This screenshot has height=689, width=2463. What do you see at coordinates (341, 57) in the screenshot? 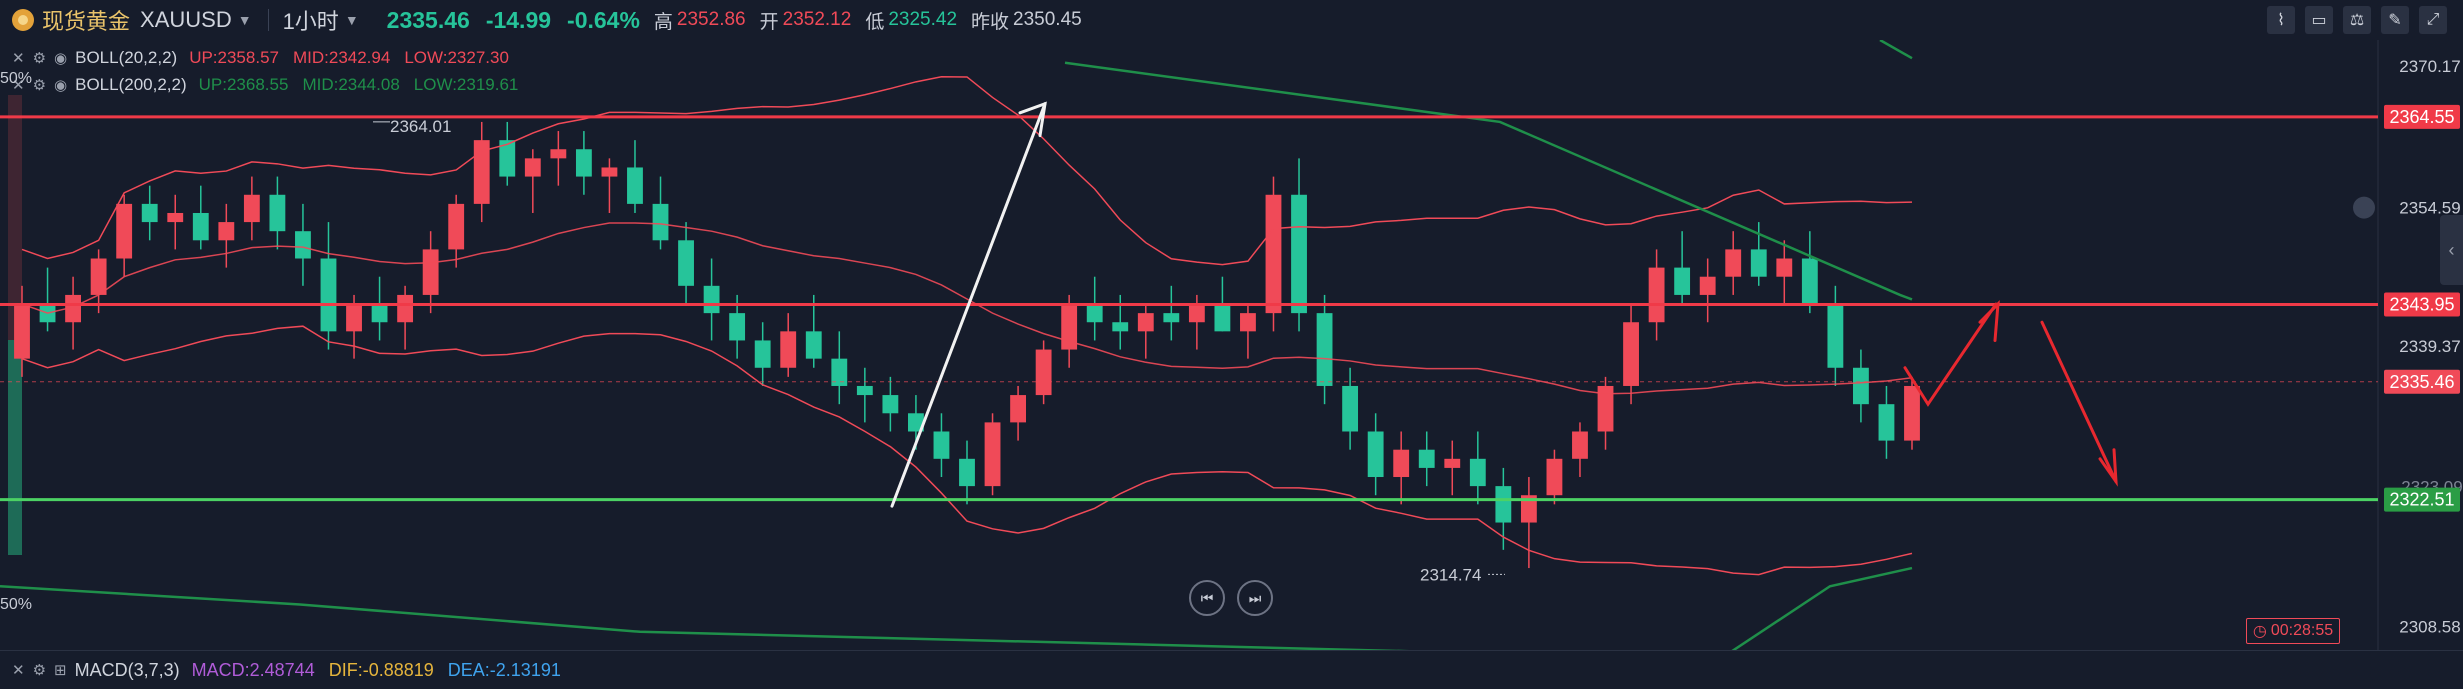
I see `boll20-mid: MID:2342.94` at bounding box center [341, 57].